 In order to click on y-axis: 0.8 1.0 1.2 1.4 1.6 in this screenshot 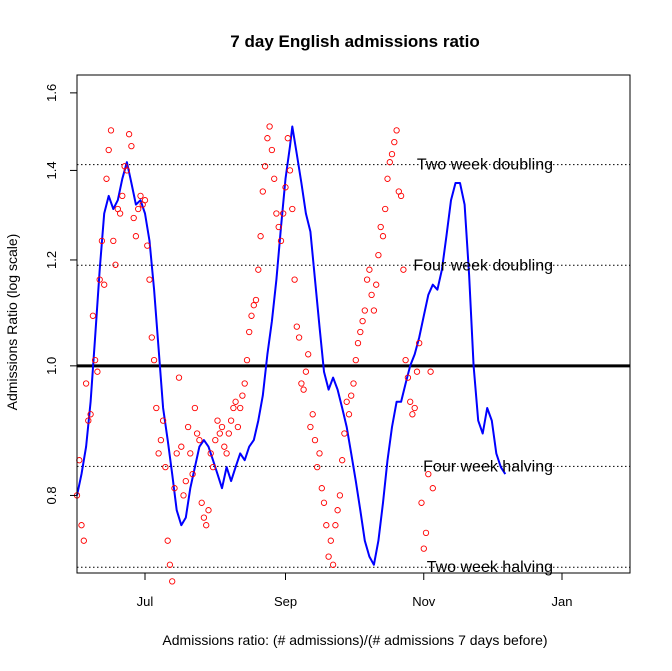, I will do `click(60, 294)`.